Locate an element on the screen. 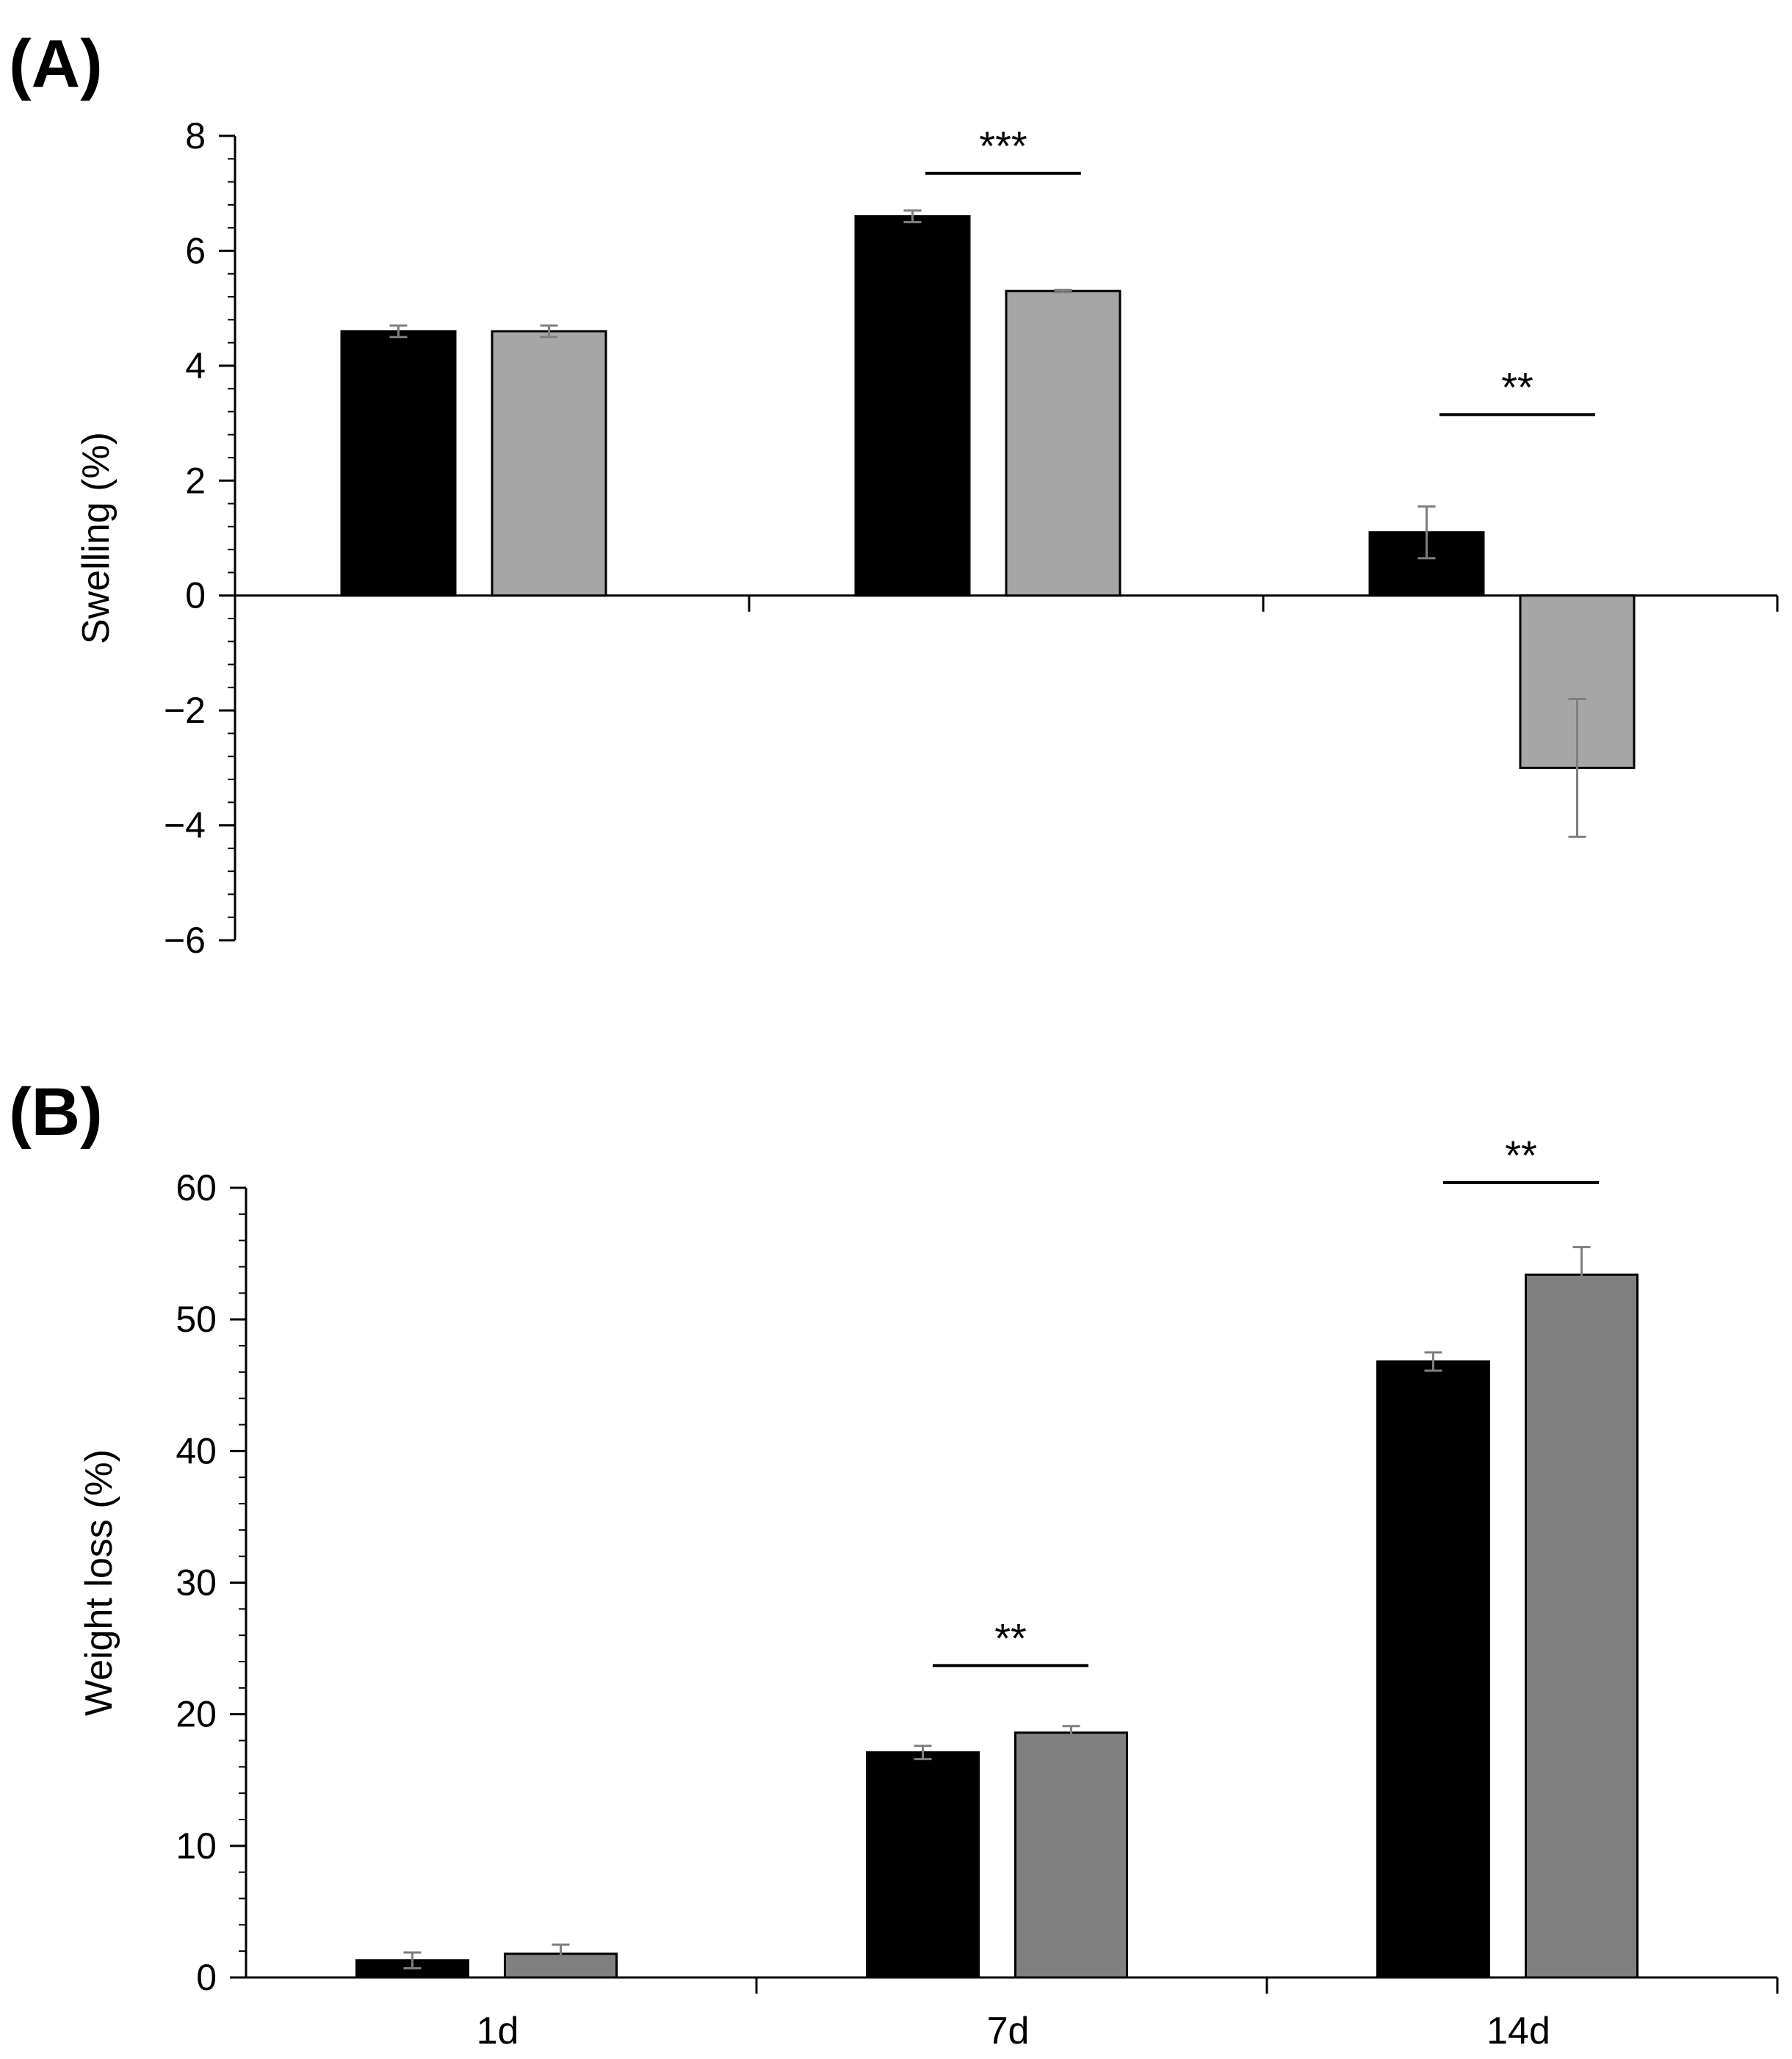  y-axis-title: Weight loss (%) is located at coordinates (99, 1582).